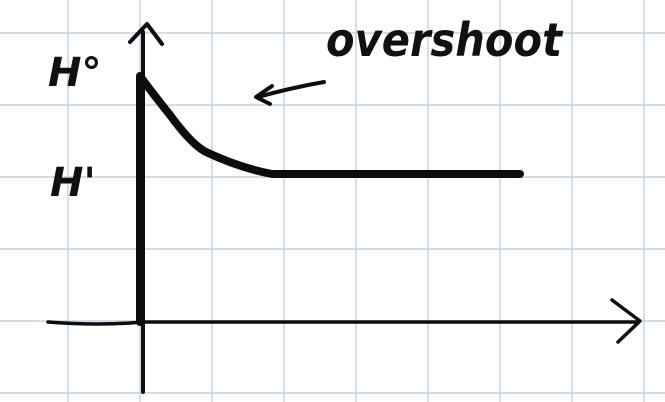 The width and height of the screenshot is (665, 402). Describe the element at coordinates (626, 321) in the screenshot. I see `x-axis-arrowhead` at that location.